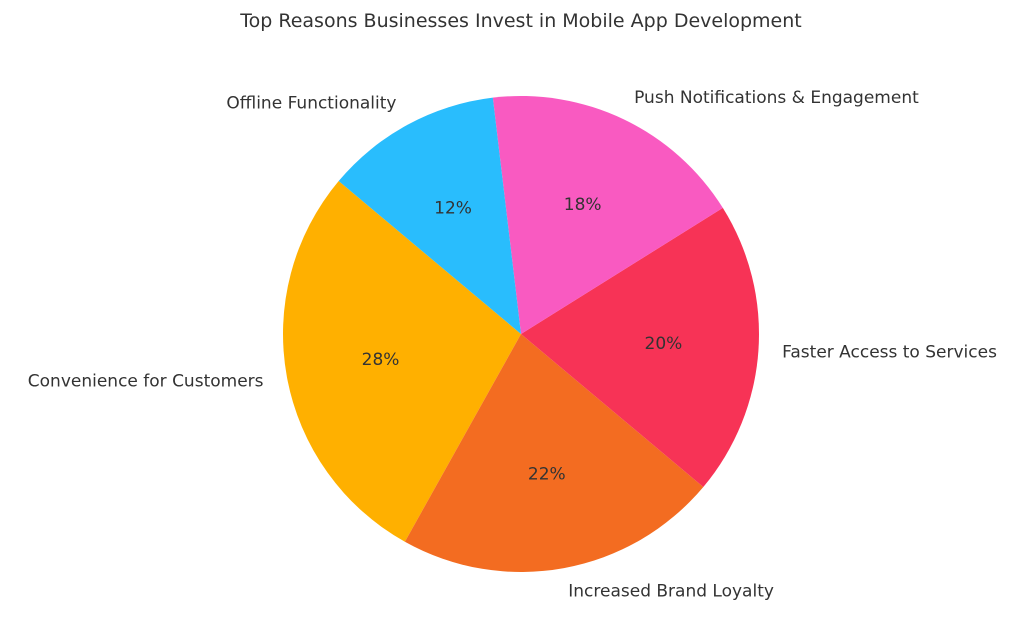 This screenshot has width=1024, height=643. I want to click on pct-label-offline-functionality: 12%, so click(453, 208).